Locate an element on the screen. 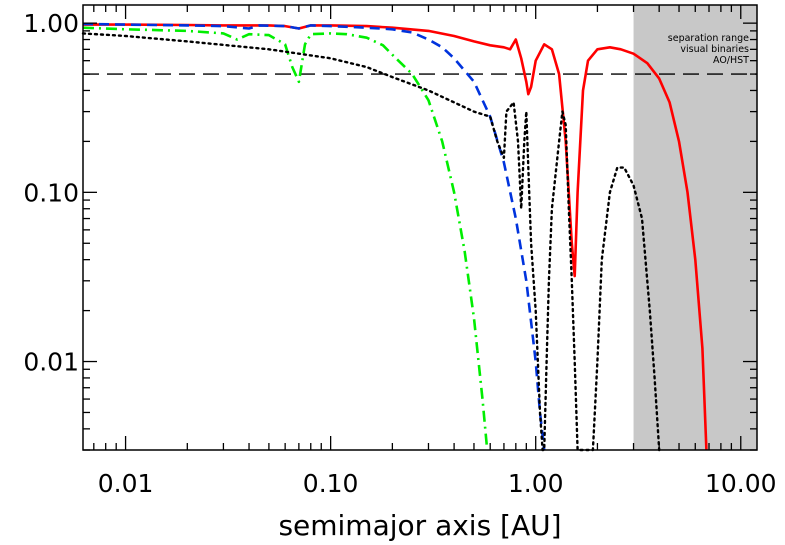  x-tick-label: 10.00 is located at coordinates (741, 483).